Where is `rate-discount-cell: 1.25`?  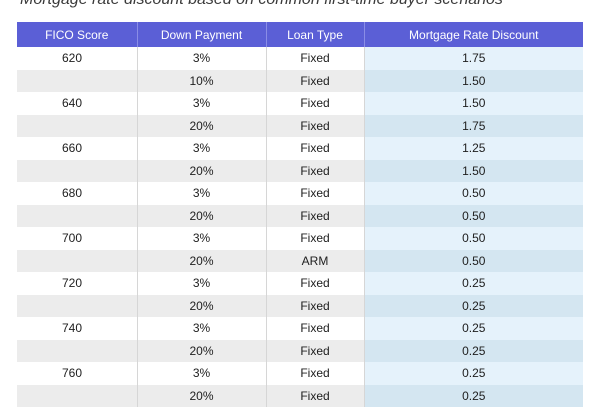 rate-discount-cell: 1.25 is located at coordinates (473, 148).